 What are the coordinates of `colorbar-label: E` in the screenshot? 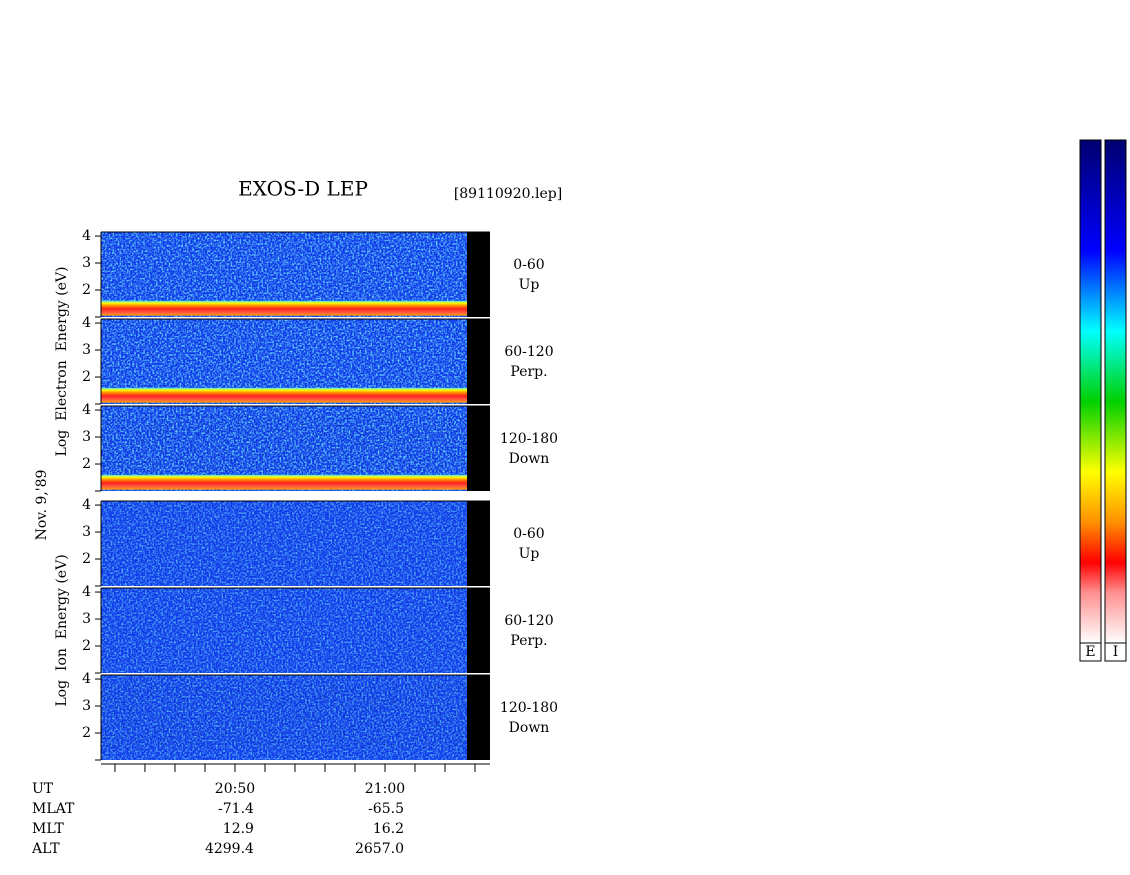 It's located at (1090, 652).